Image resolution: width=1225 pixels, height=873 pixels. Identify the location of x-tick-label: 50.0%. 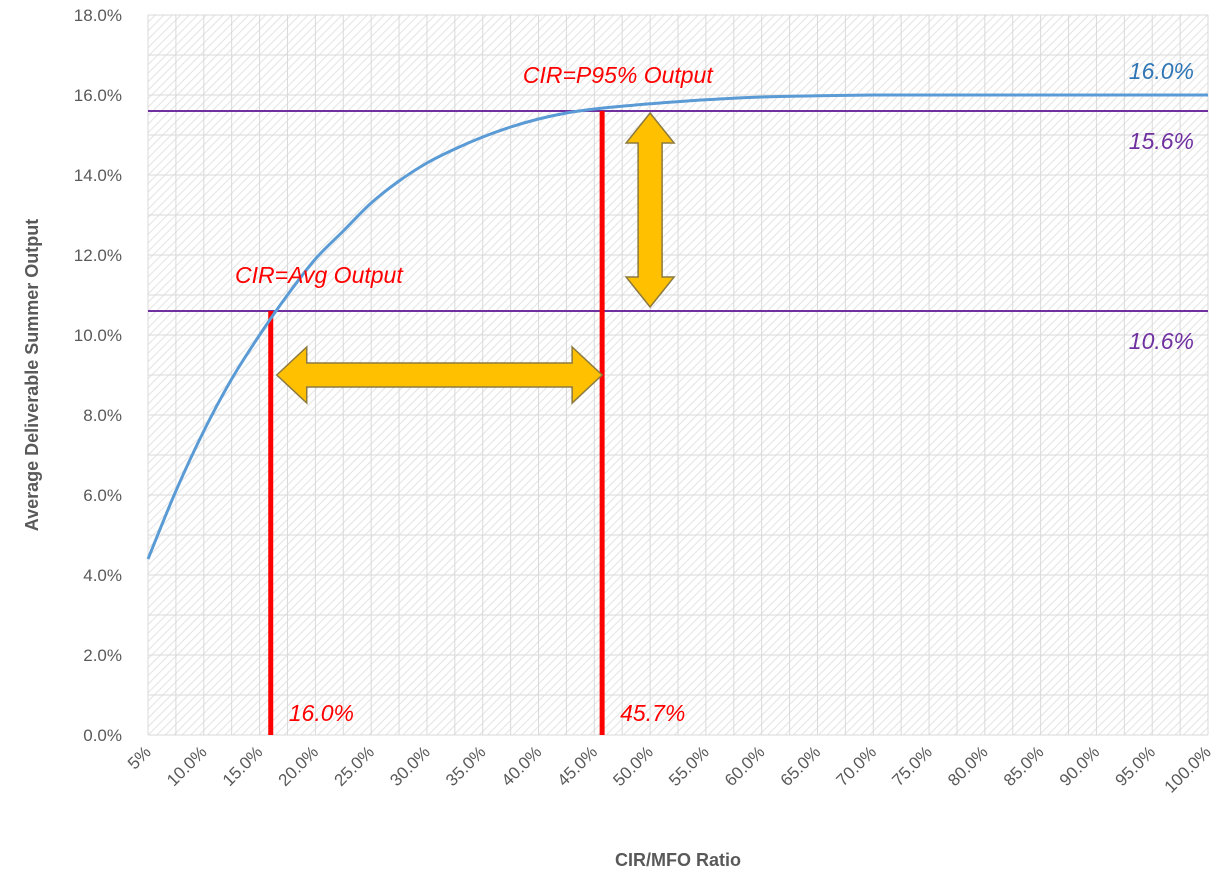
(633, 766).